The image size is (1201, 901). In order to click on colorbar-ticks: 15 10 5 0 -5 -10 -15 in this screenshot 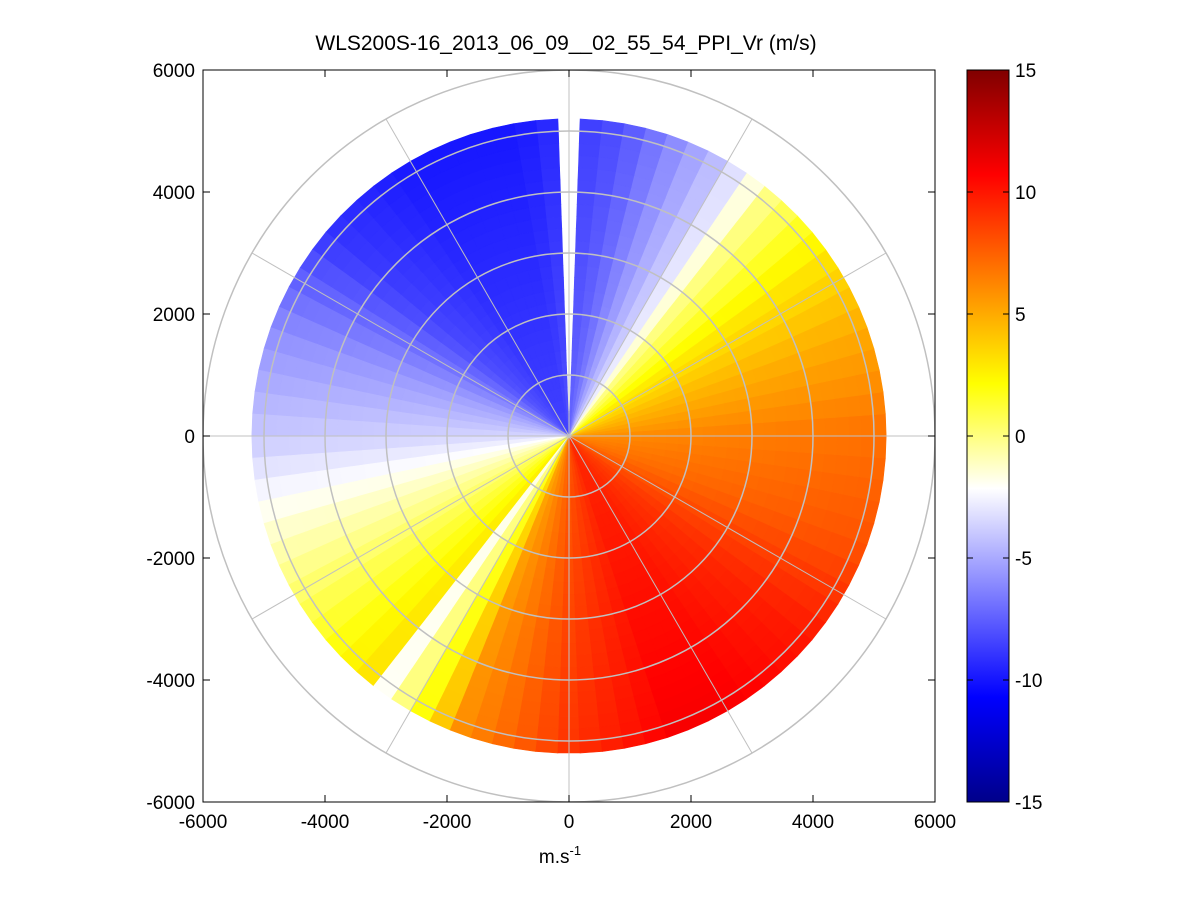, I will do `click(1004, 437)`.